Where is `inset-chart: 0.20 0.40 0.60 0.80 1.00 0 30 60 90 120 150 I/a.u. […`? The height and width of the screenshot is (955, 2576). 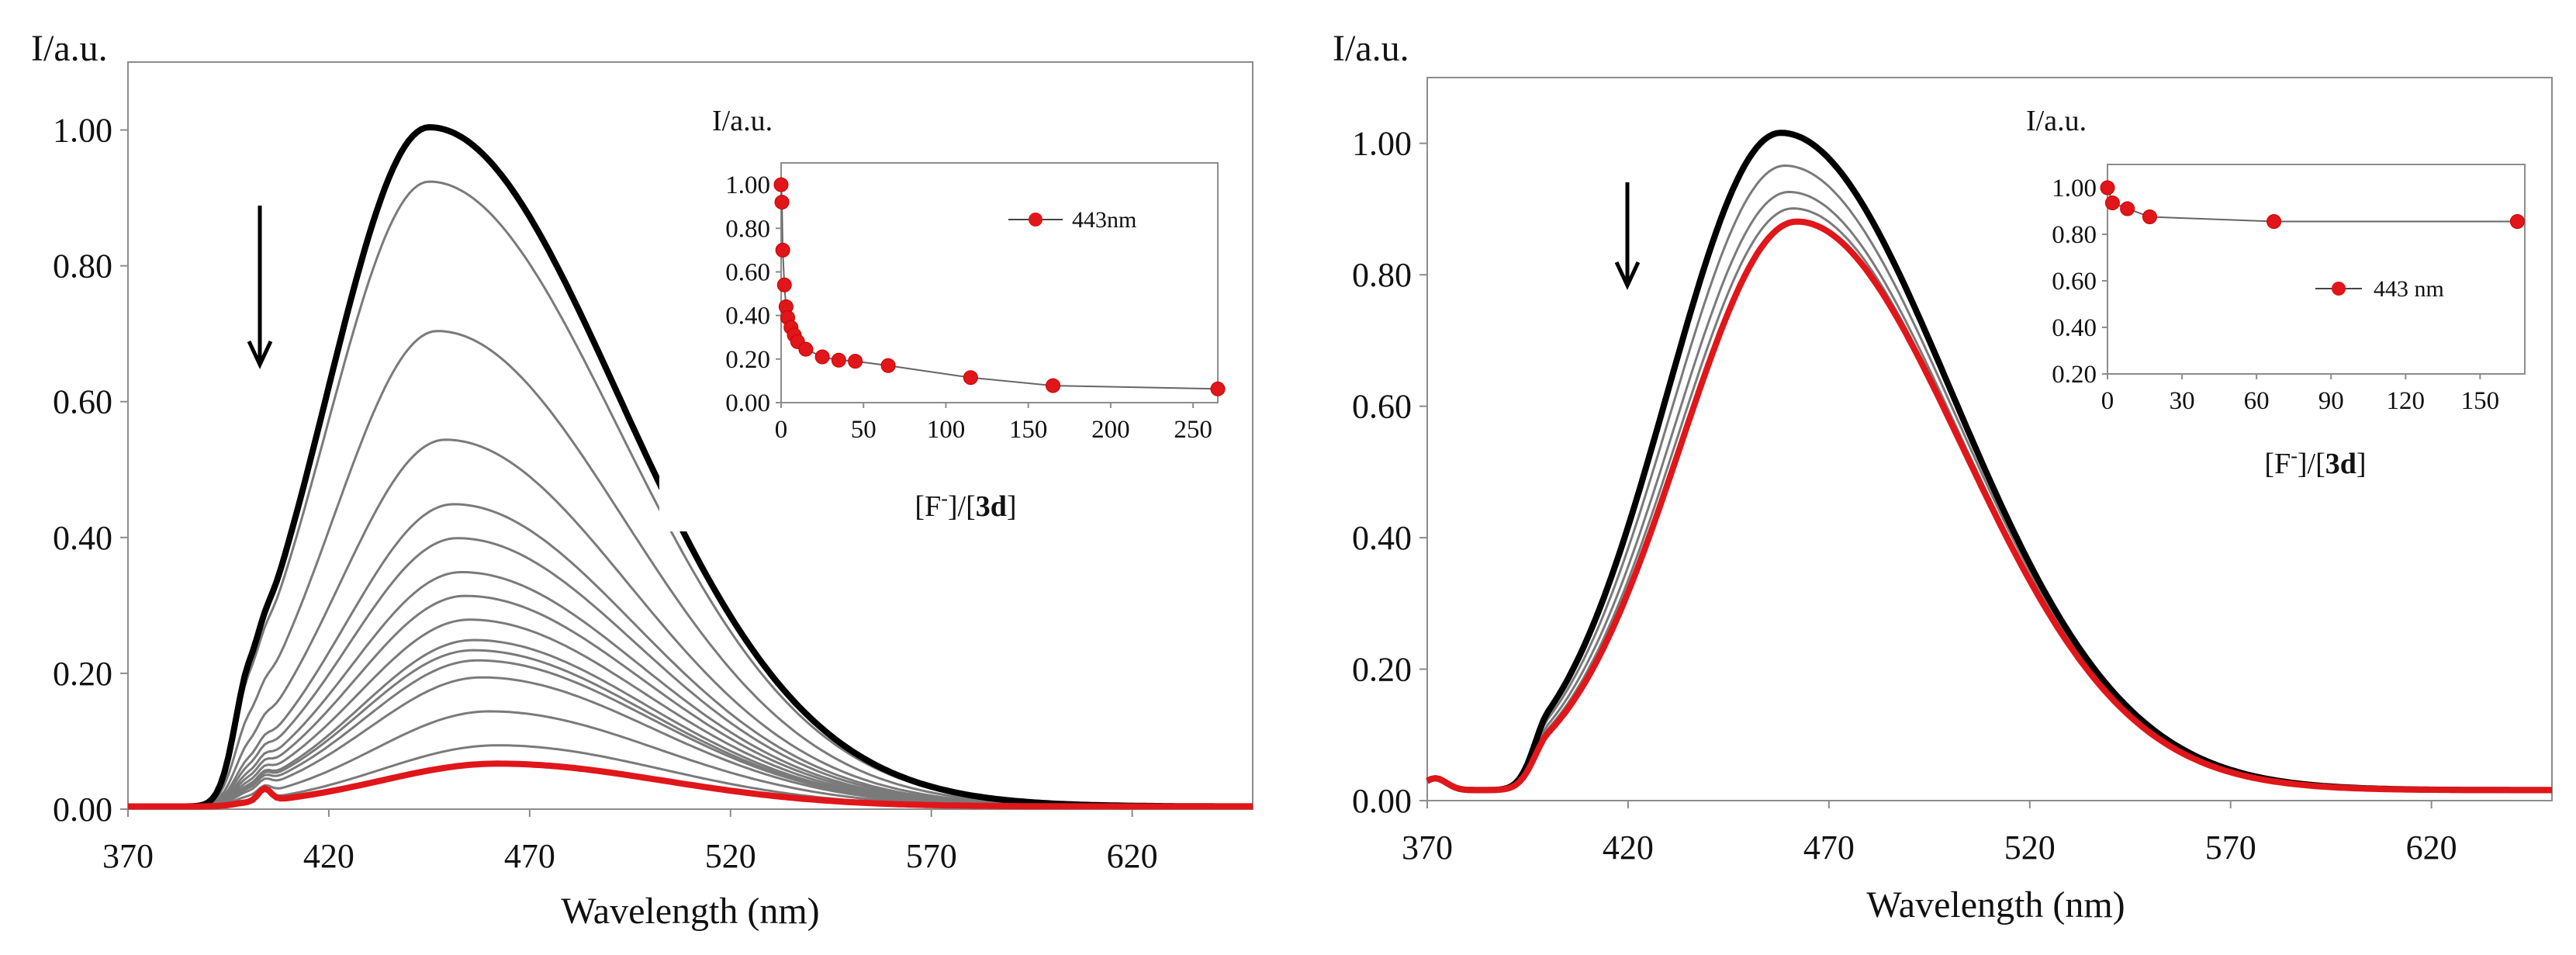 inset-chart: 0.20 0.40 0.60 0.80 1.00 0 30 60 90 120 150 I/a.u. [… is located at coordinates (2276, 295).